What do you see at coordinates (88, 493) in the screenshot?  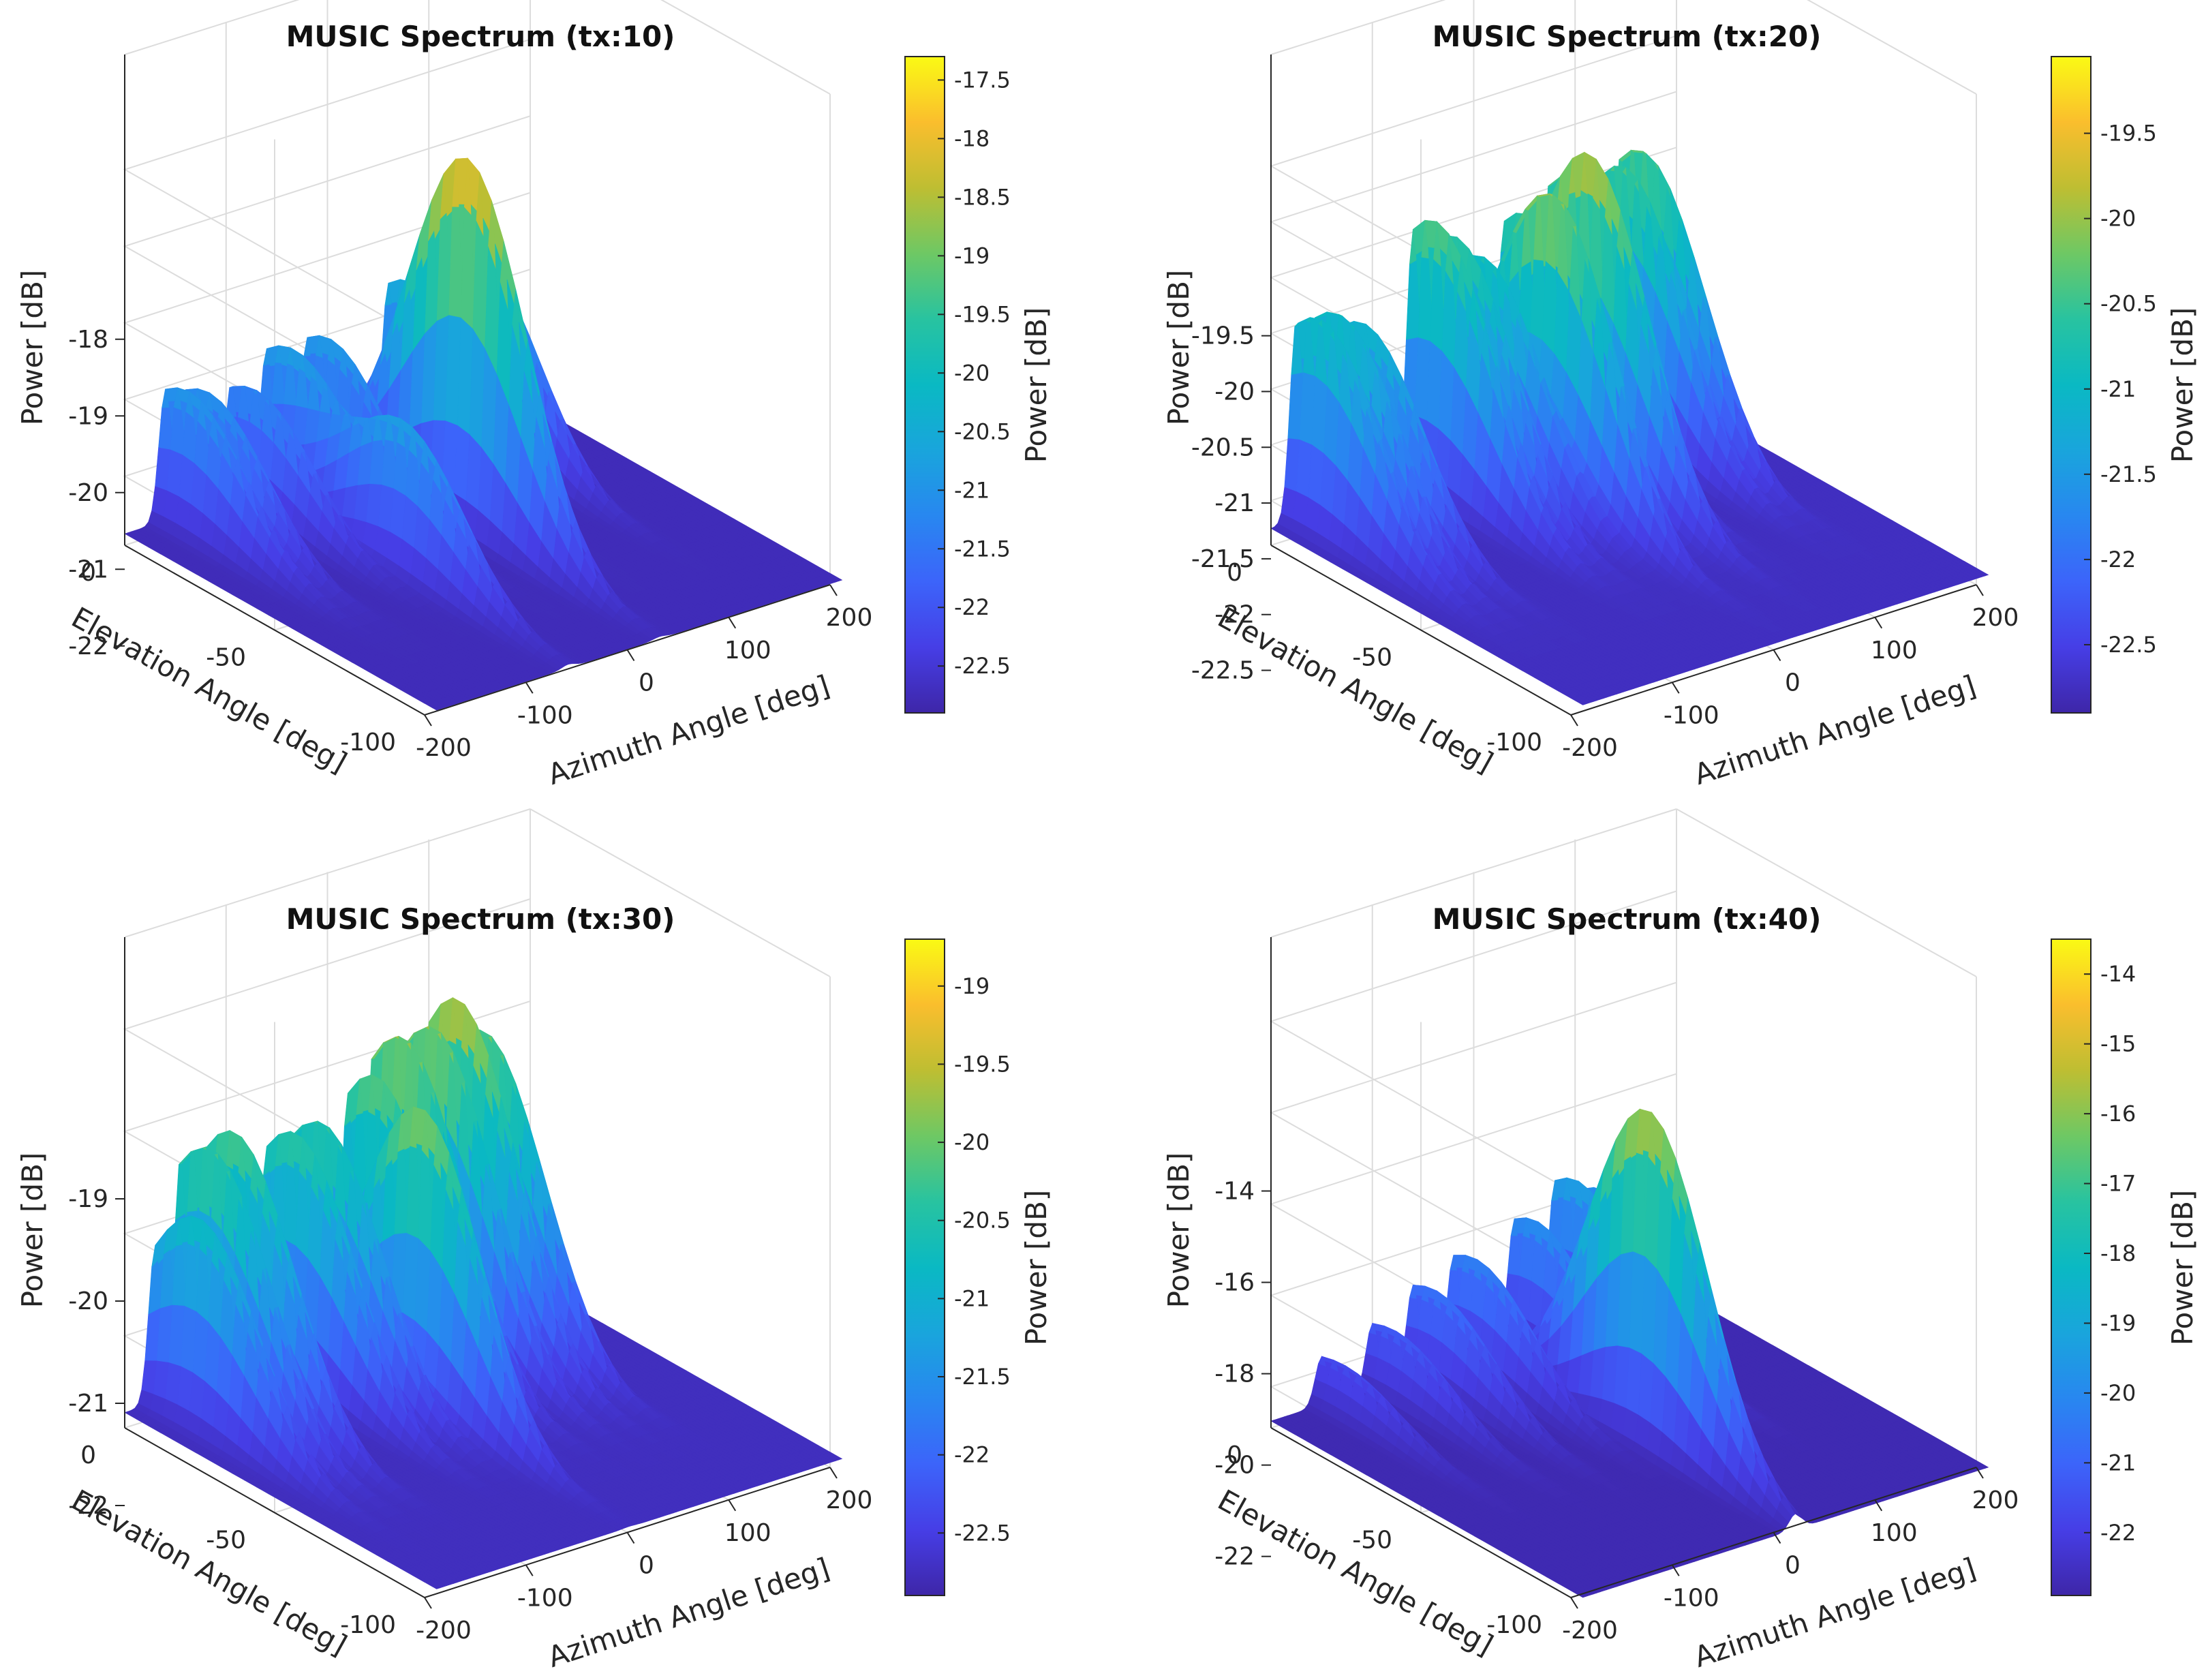 I see `z-tick-label: -20` at bounding box center [88, 493].